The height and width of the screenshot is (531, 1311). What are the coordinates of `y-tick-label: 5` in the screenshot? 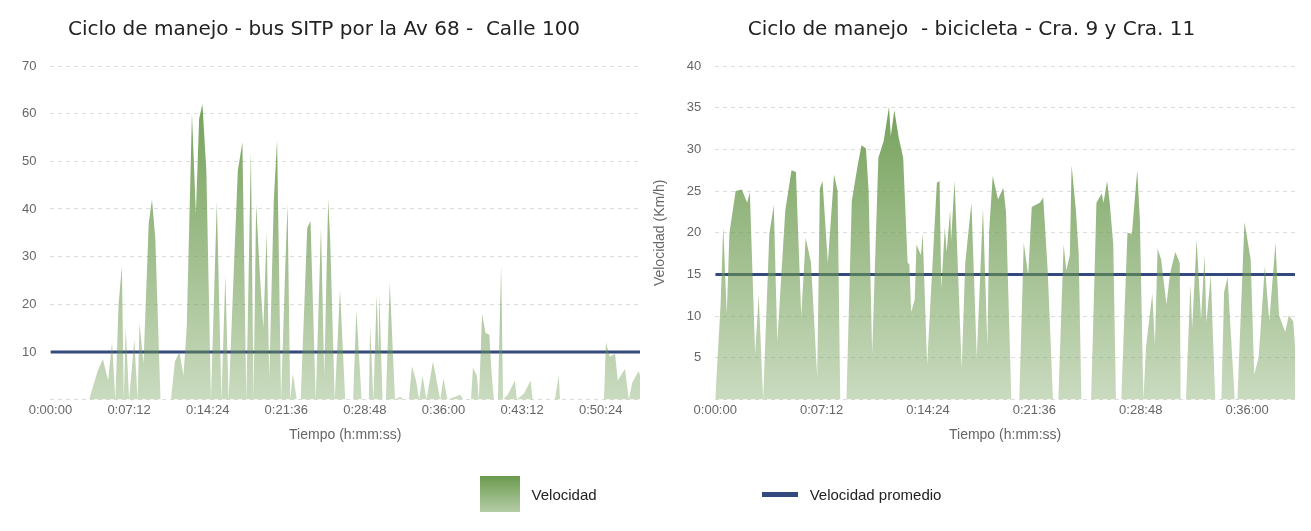 It's located at (698, 357).